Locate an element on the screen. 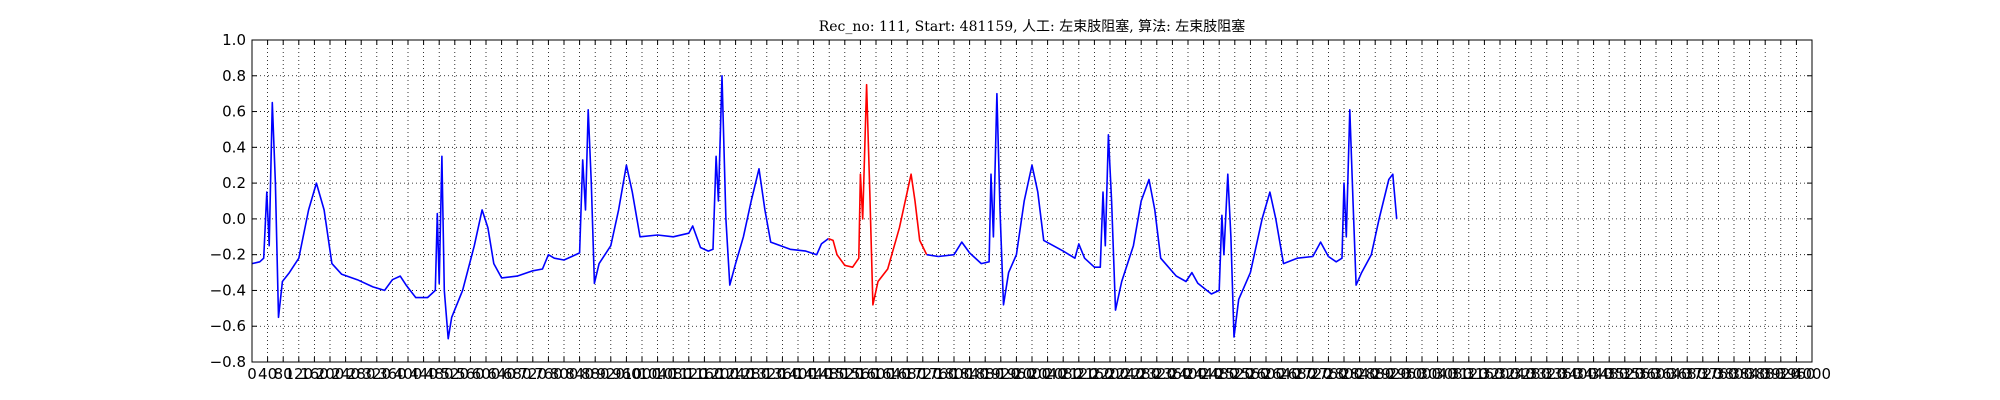 The image size is (2000, 400). y-tick-label: 0.2 is located at coordinates (234, 183).